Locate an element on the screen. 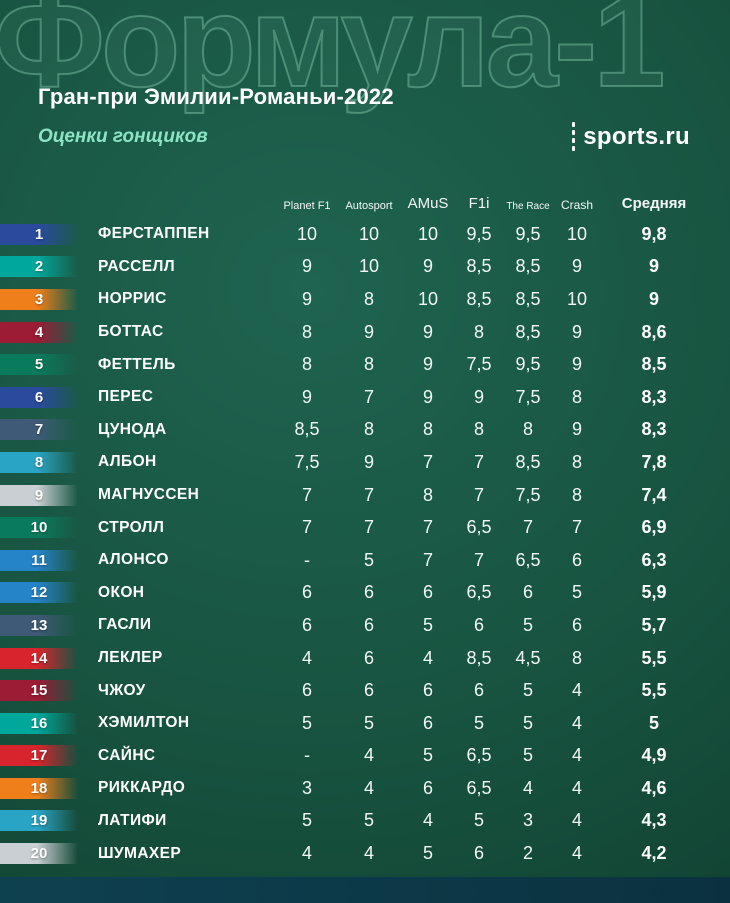 The image size is (730, 903). position-cell: 14 is located at coordinates (39, 658).